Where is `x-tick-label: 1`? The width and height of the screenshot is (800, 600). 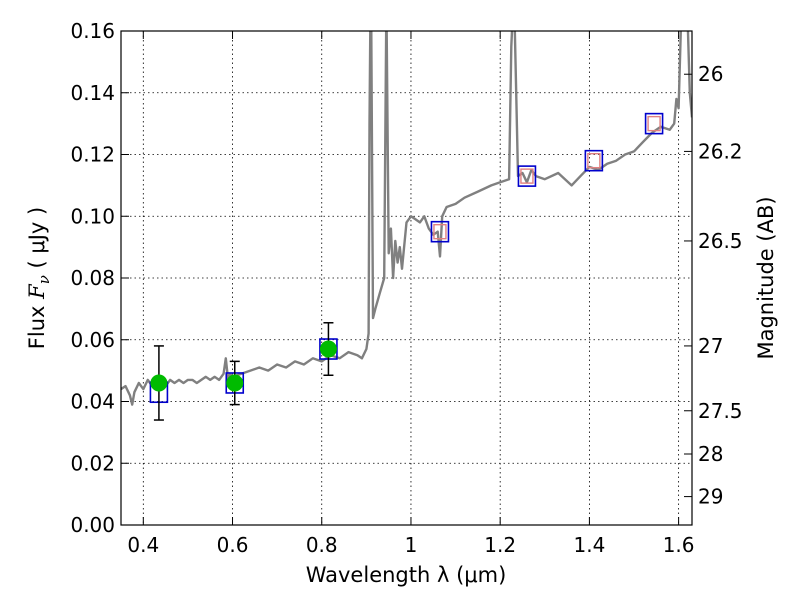
x-tick-label: 1 is located at coordinates (411, 545).